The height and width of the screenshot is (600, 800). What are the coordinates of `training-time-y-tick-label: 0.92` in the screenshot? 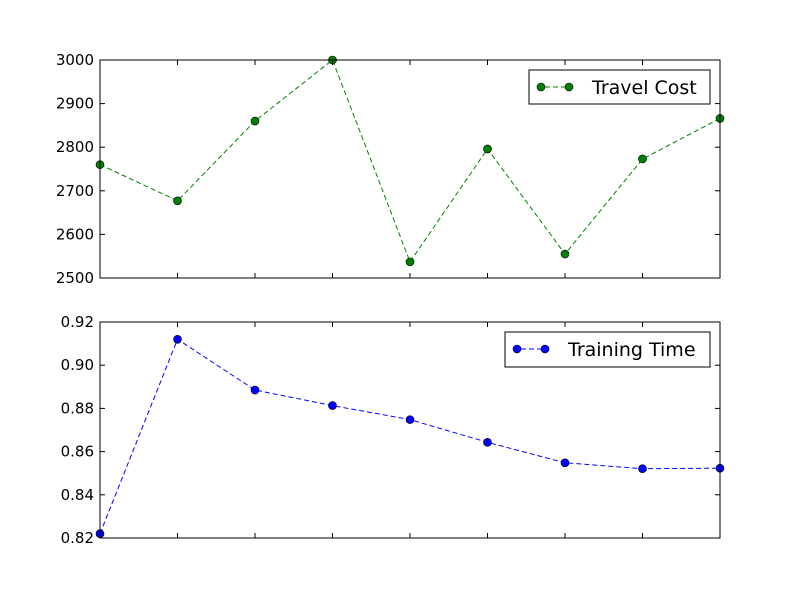 It's located at (77, 322).